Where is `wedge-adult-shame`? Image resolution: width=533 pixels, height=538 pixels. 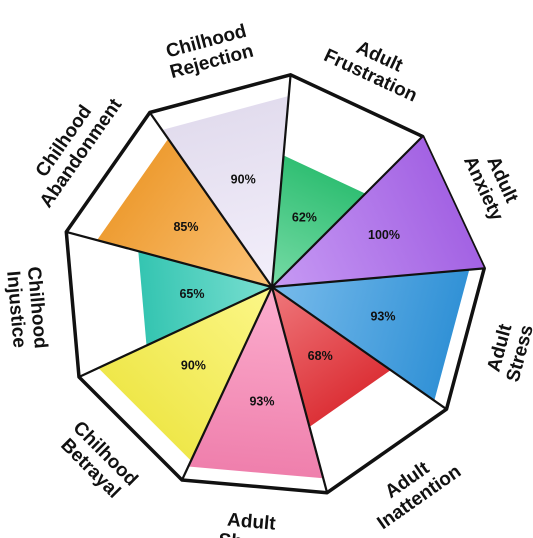 wedge-adult-shame is located at coordinates (256, 383).